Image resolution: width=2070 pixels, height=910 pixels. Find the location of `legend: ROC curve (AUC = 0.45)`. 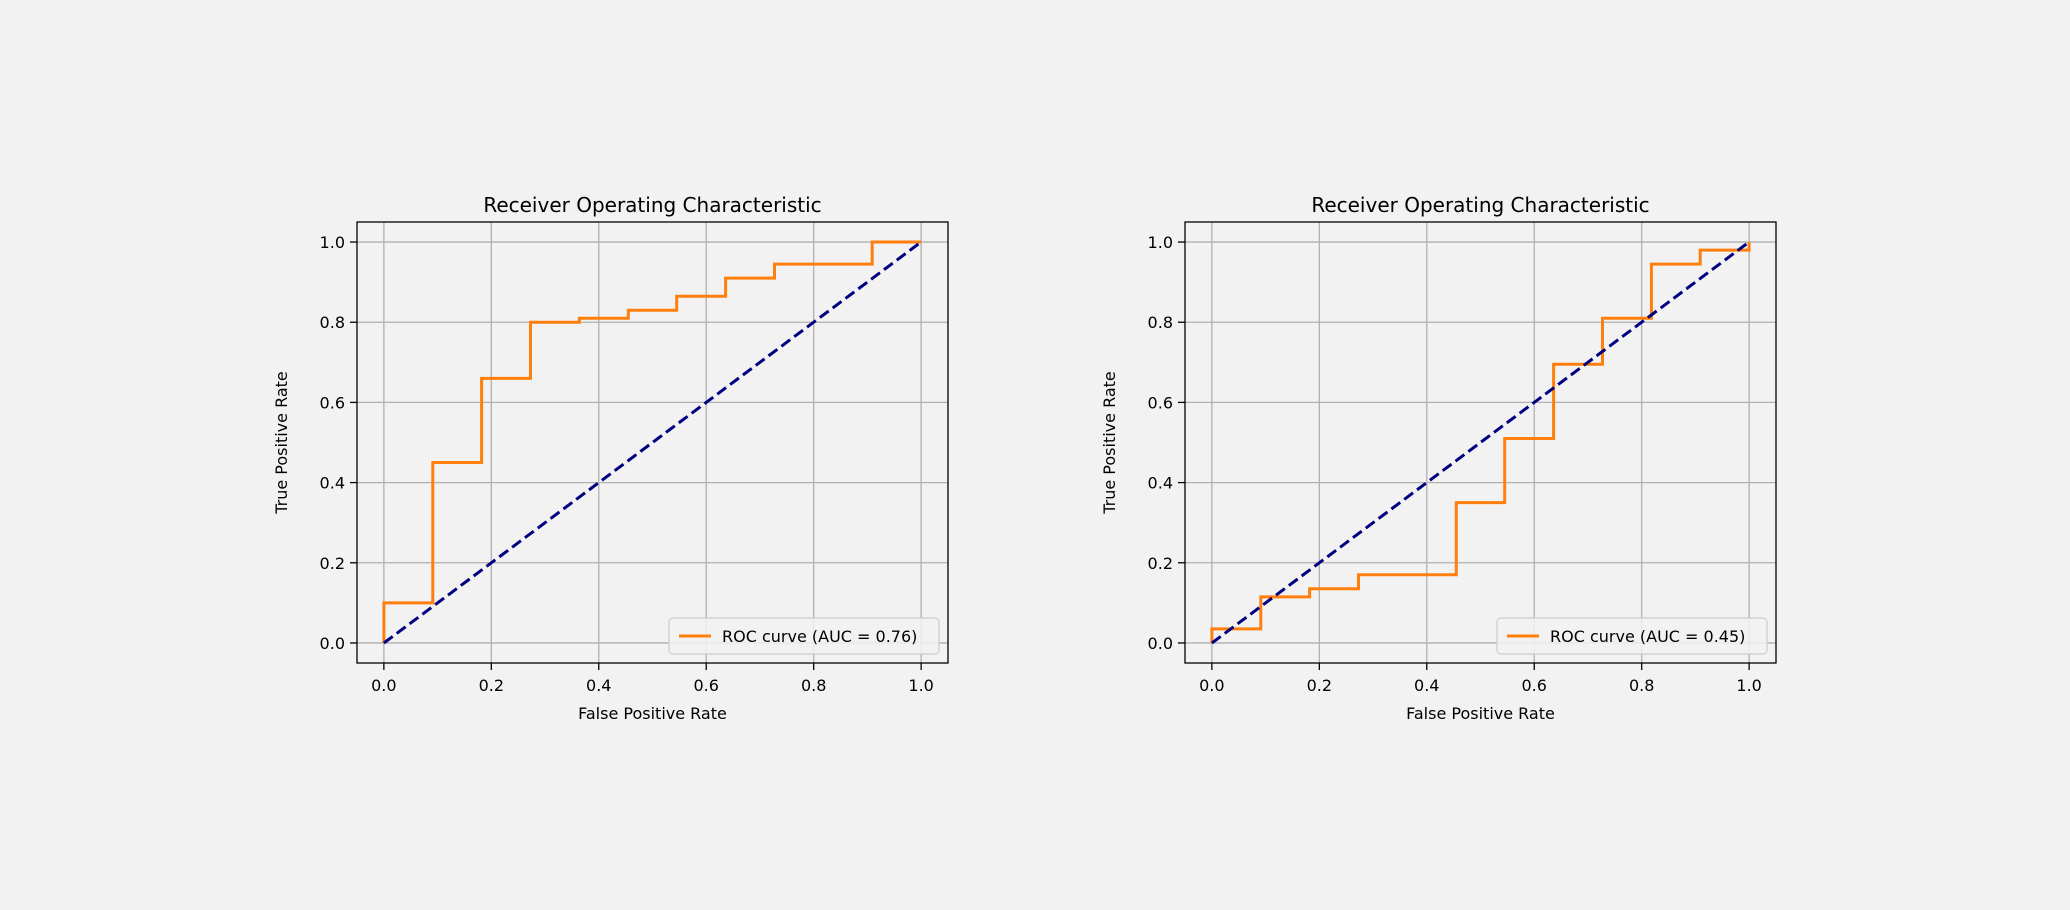

legend: ROC curve (AUC = 0.45) is located at coordinates (1632, 636).